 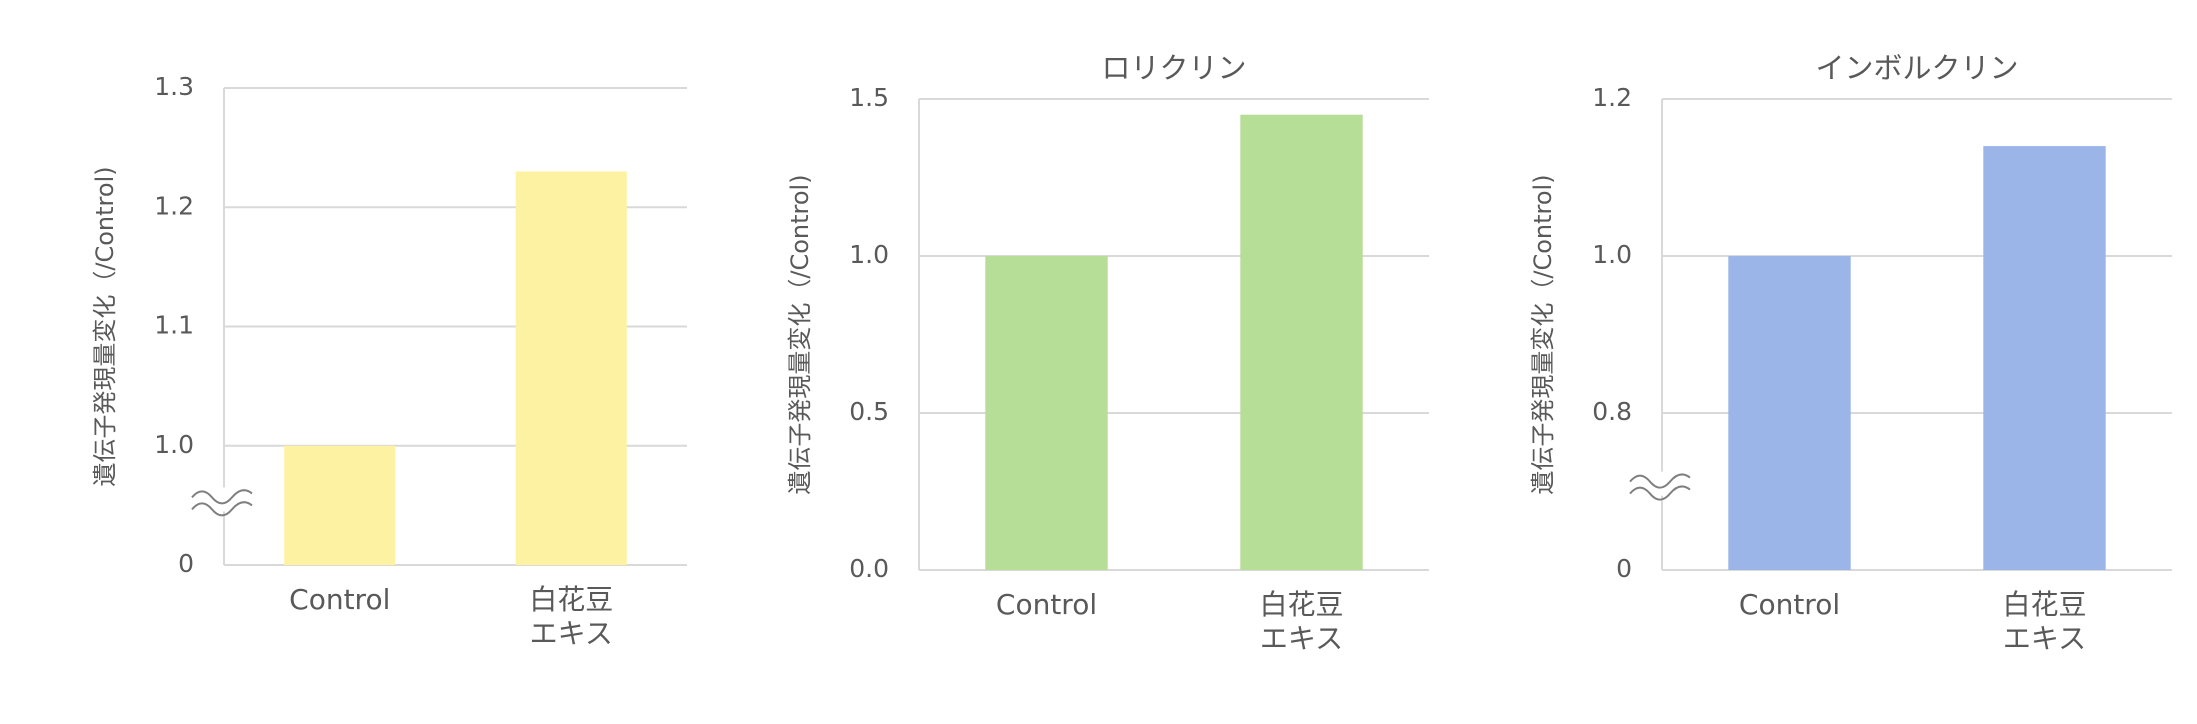 What do you see at coordinates (1916, 68) in the screenshot?
I see `chart-title: インボルクリン` at bounding box center [1916, 68].